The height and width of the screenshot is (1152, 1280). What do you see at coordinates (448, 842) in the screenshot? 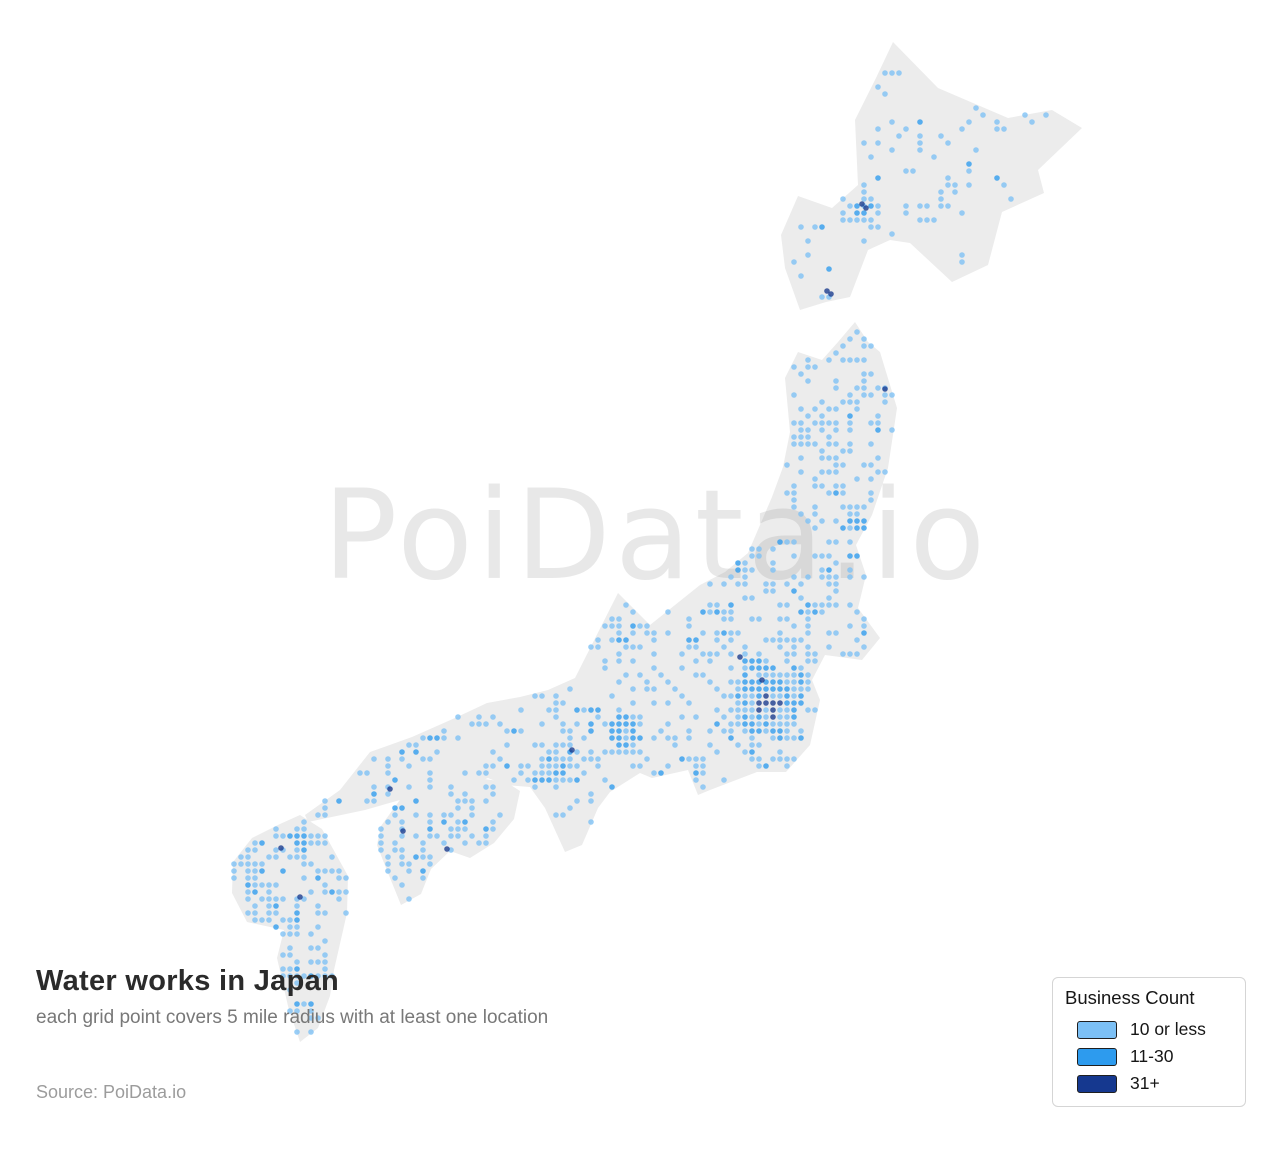
I see `land-shikoku` at bounding box center [448, 842].